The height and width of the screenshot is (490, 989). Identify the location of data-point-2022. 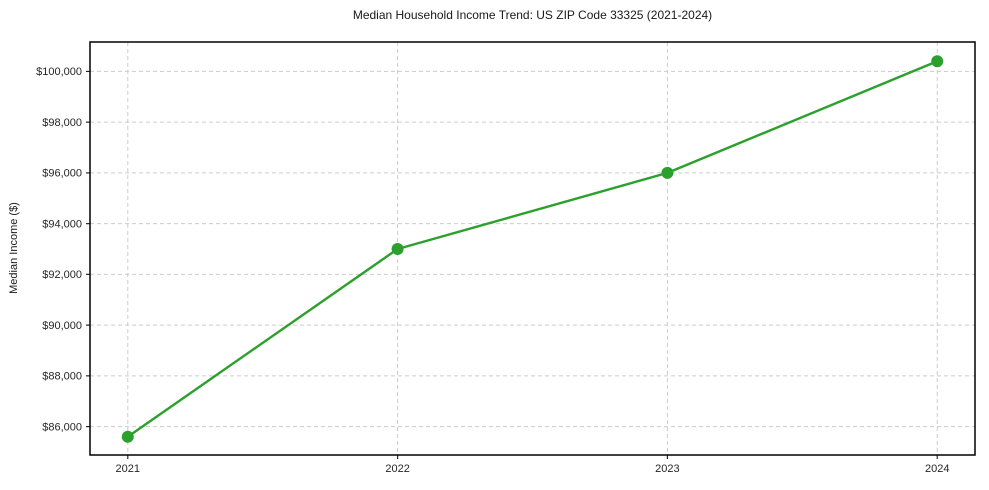
(397, 249).